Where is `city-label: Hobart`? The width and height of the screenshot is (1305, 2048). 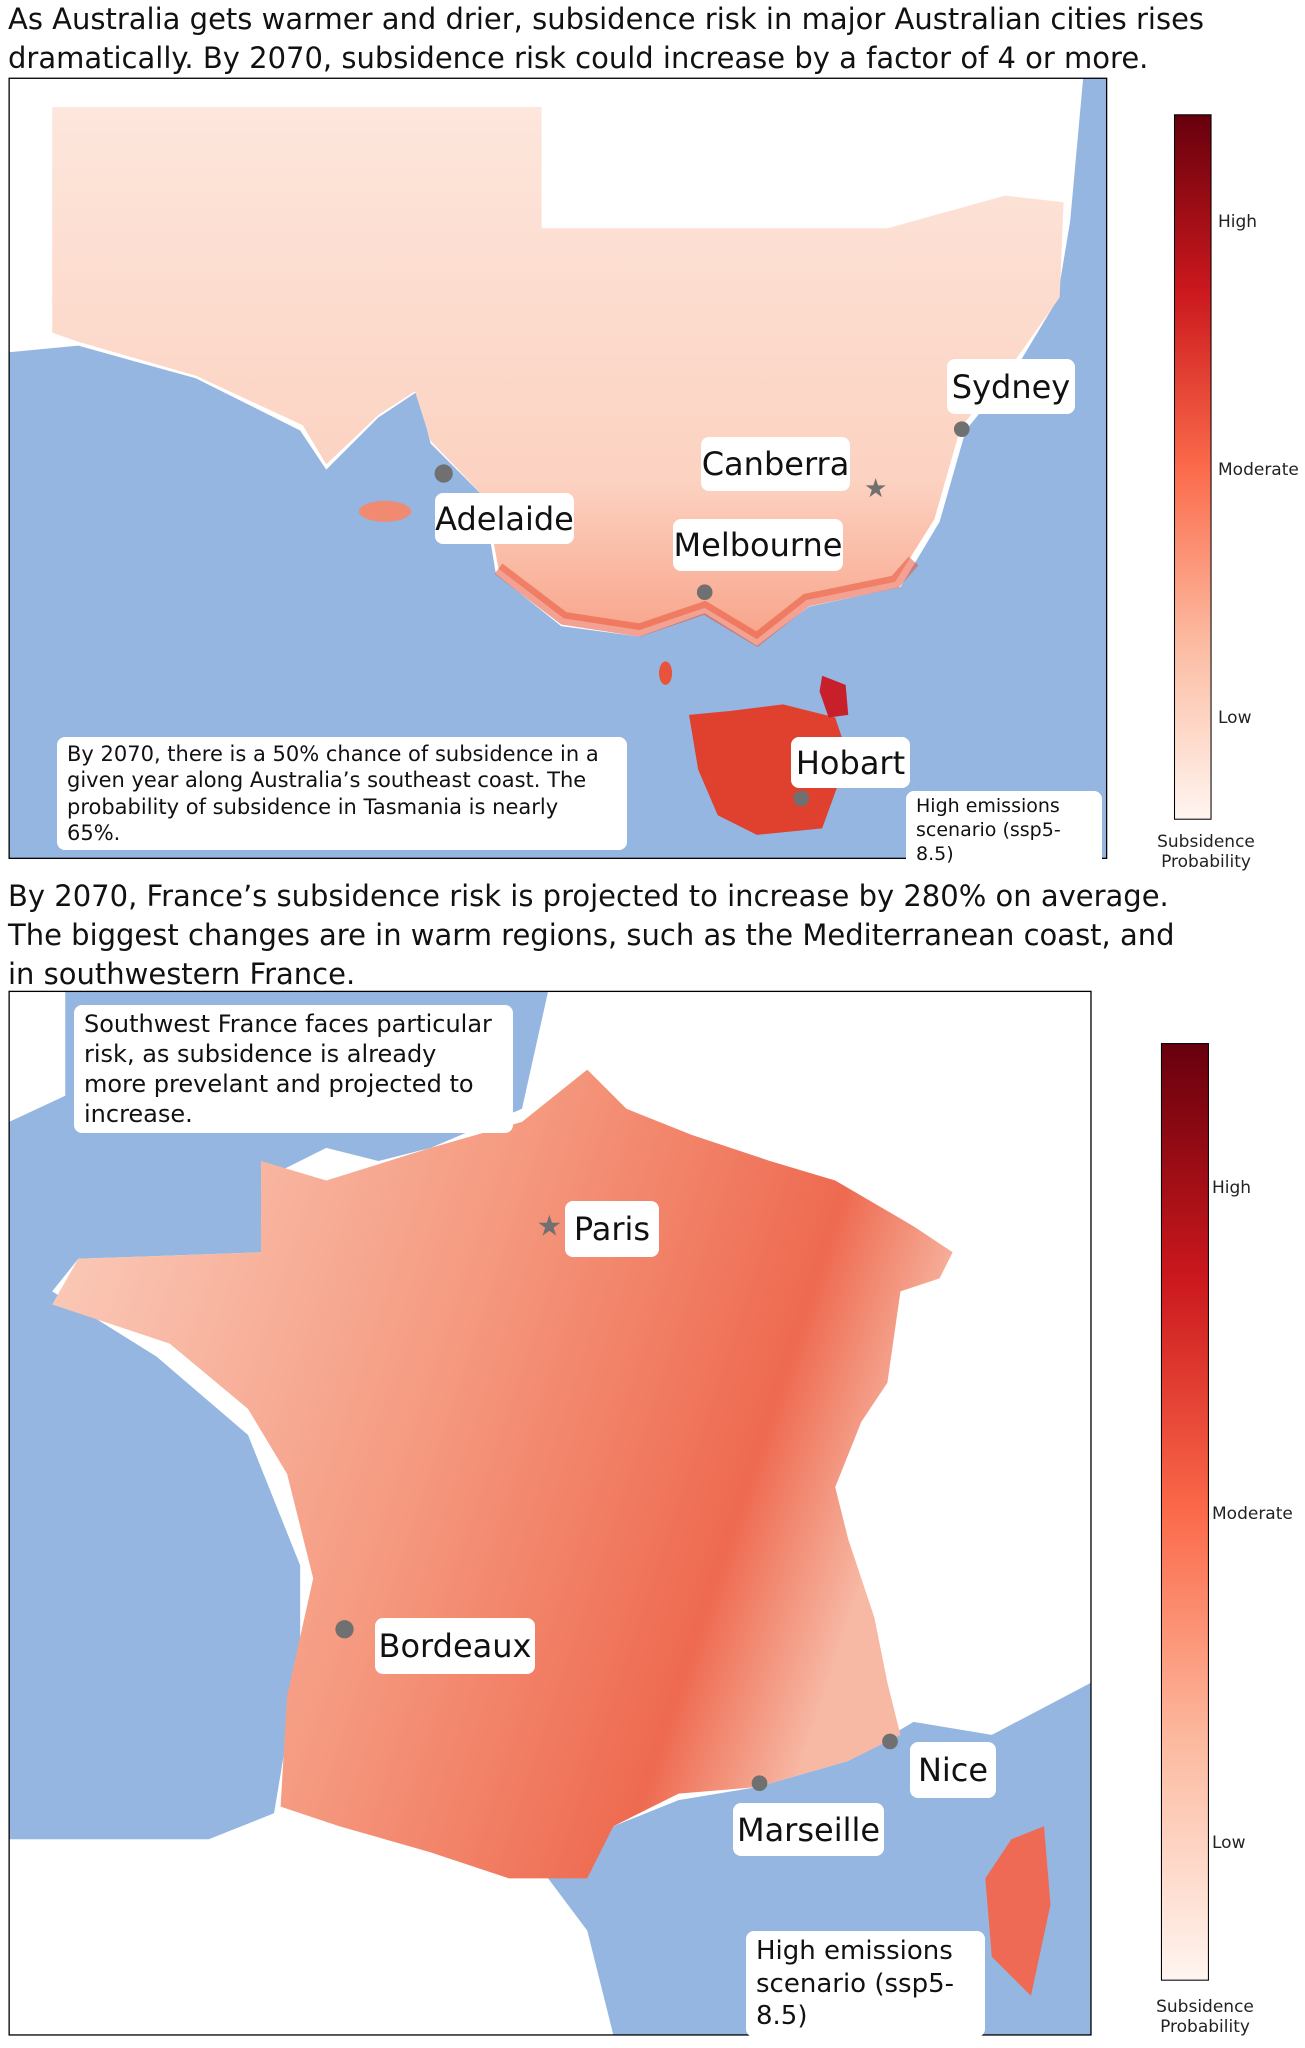 city-label: Hobart is located at coordinates (850, 762).